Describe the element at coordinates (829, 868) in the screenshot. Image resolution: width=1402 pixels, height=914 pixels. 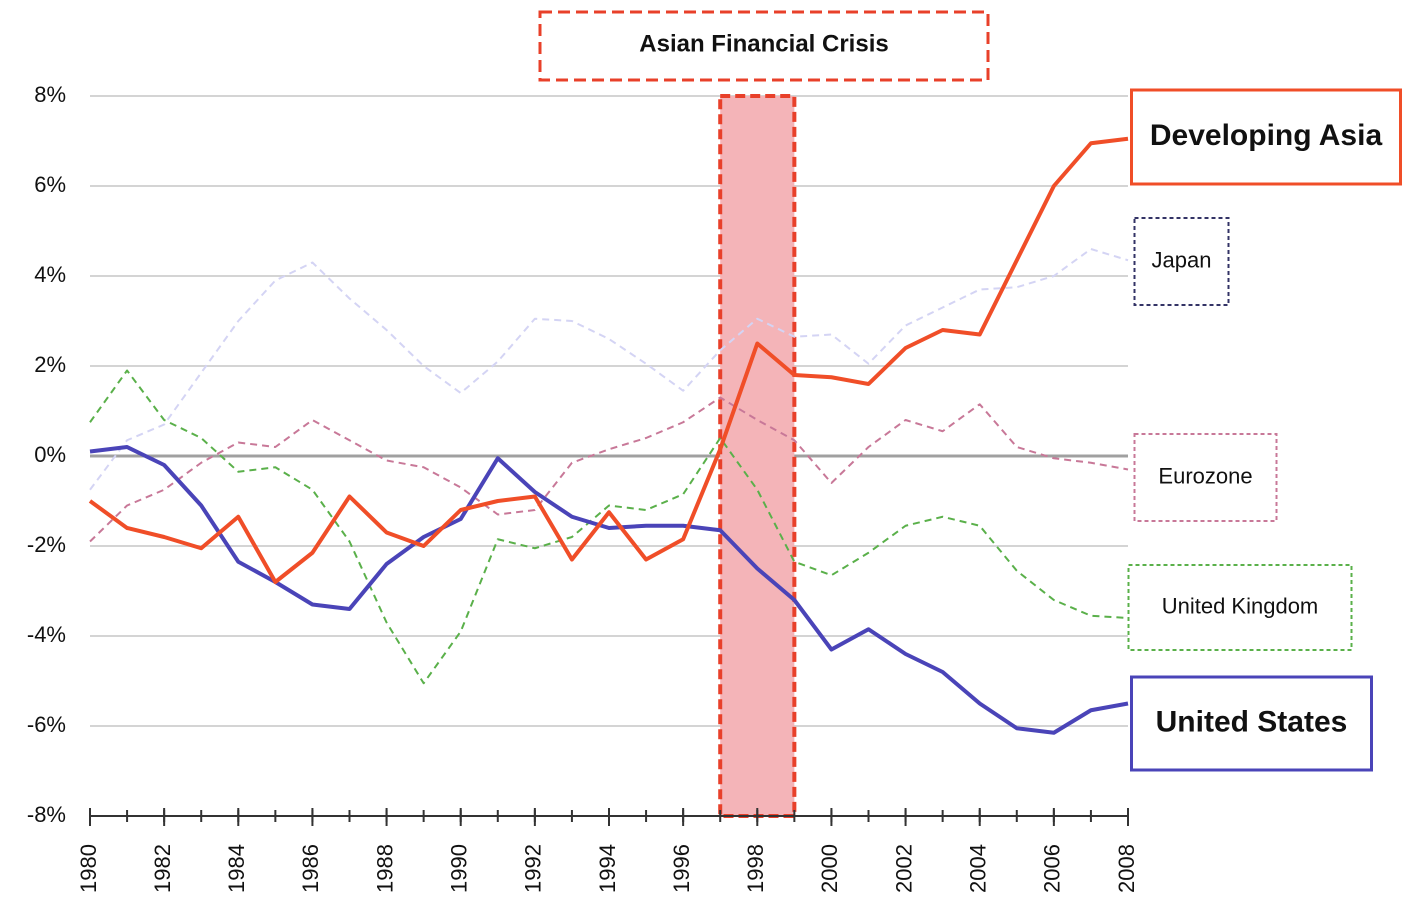
I see `x-tick-label: 2000` at that location.